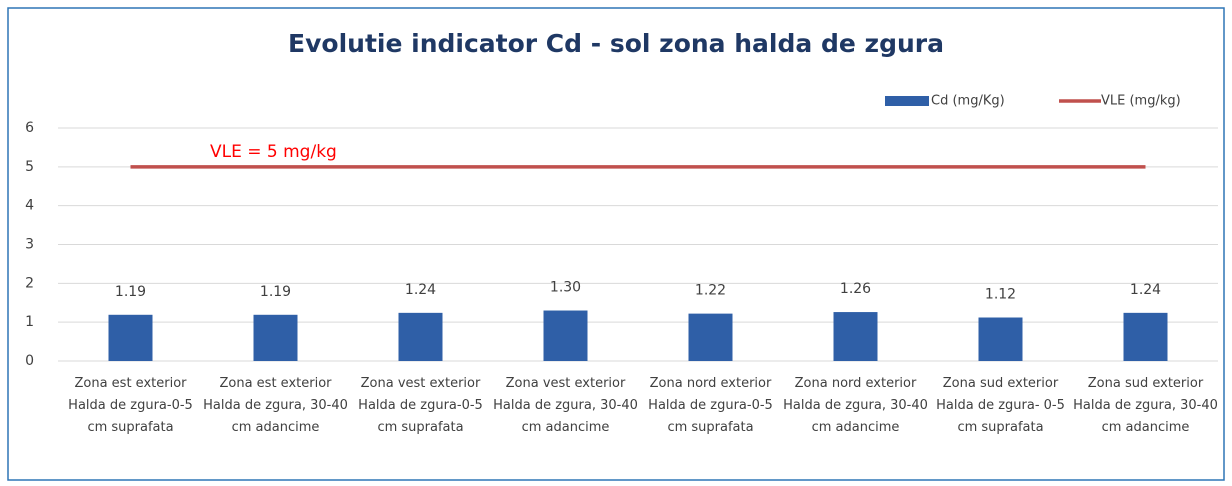 Image resolution: width=1232 pixels, height=486 pixels. What do you see at coordinates (273, 152) in the screenshot?
I see `annotation: VLE = 5 mg/kg` at bounding box center [273, 152].